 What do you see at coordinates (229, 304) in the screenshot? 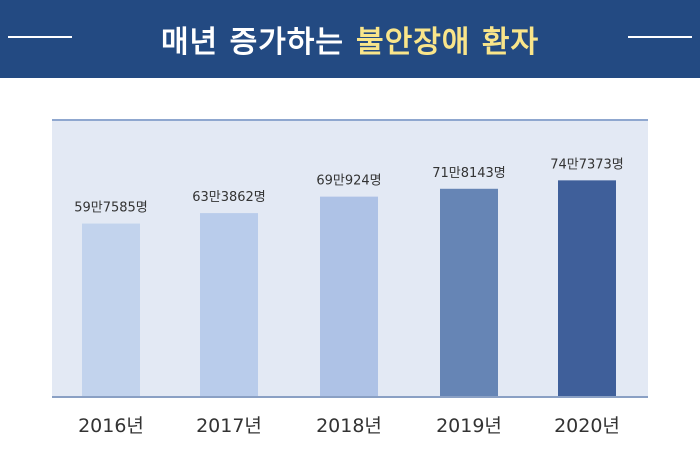
I see `bar-2017년` at bounding box center [229, 304].